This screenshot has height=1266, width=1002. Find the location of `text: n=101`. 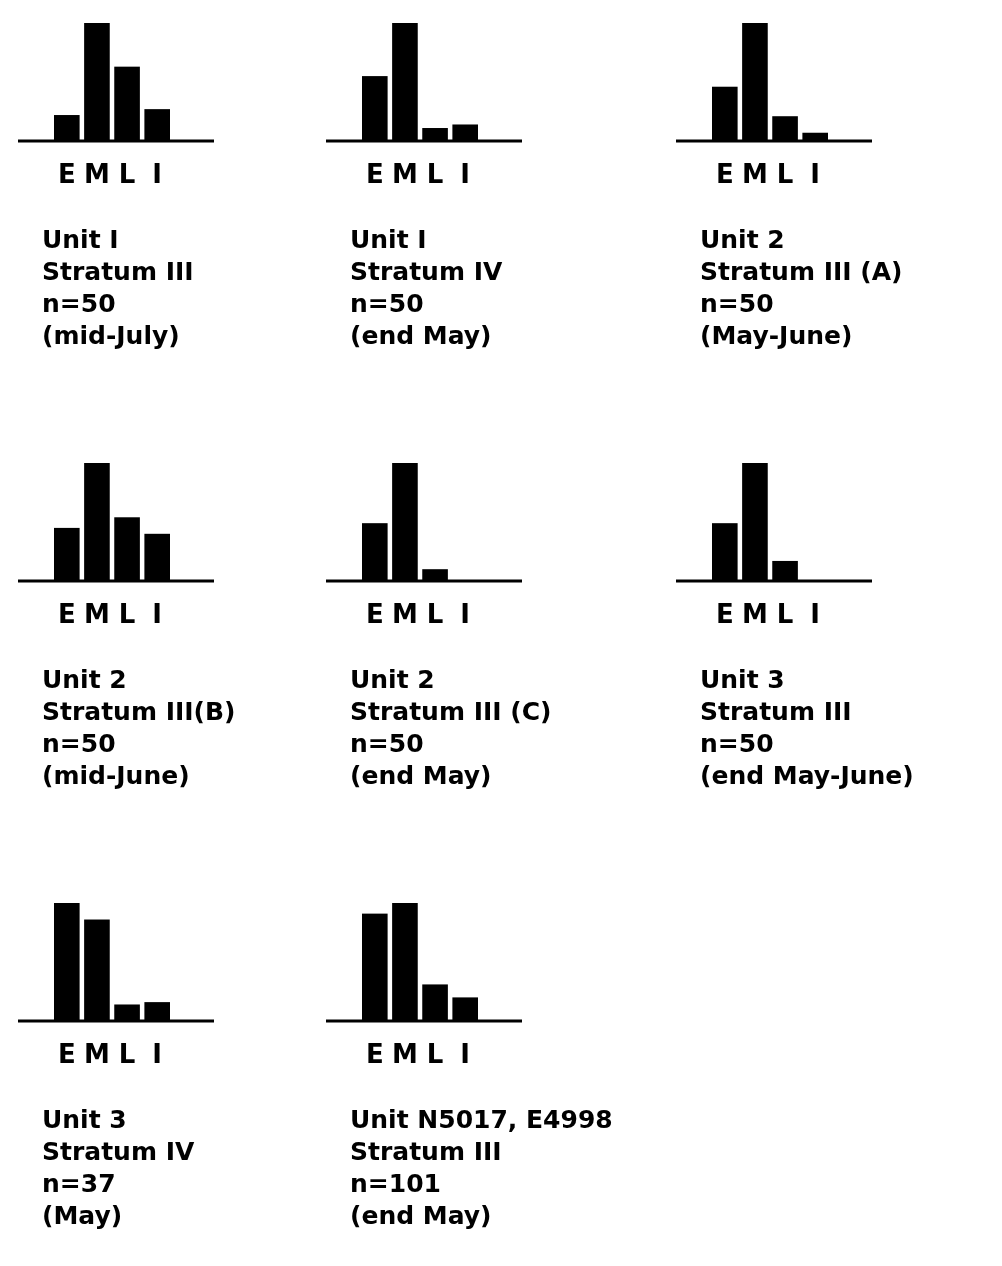

text: n=101 is located at coordinates (395, 1183).